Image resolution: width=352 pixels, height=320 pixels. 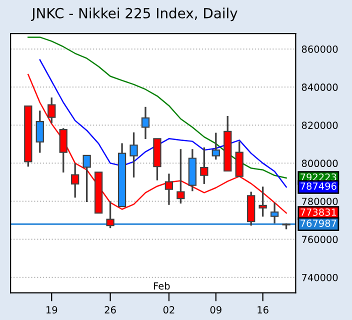 I want to click on x-tick-label: 02, so click(x=168, y=310).